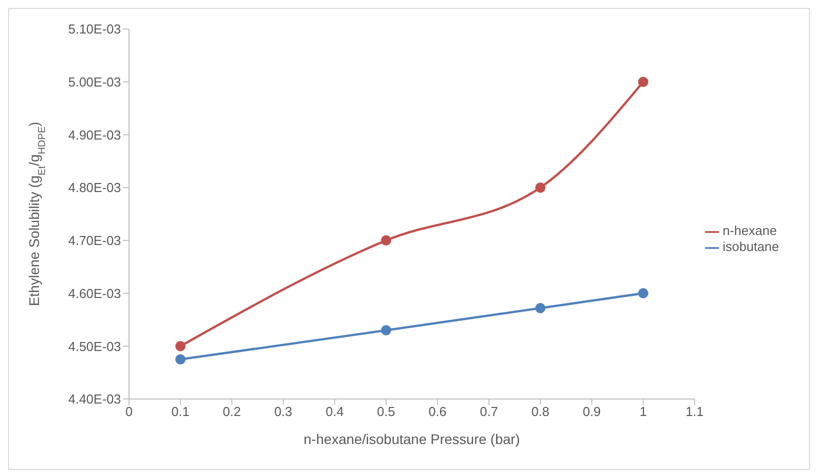  I want to click on x-tick-label: 0.7, so click(489, 412).